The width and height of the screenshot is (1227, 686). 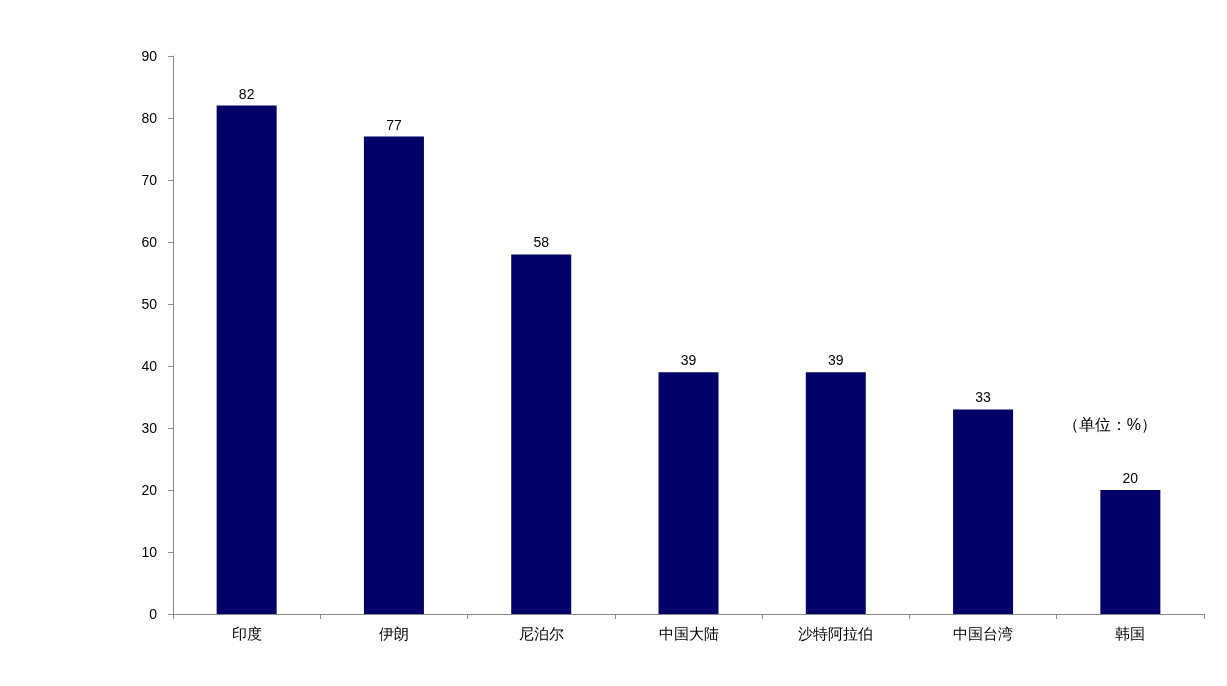 I want to click on x-tick-label: 印度, so click(x=246, y=633).